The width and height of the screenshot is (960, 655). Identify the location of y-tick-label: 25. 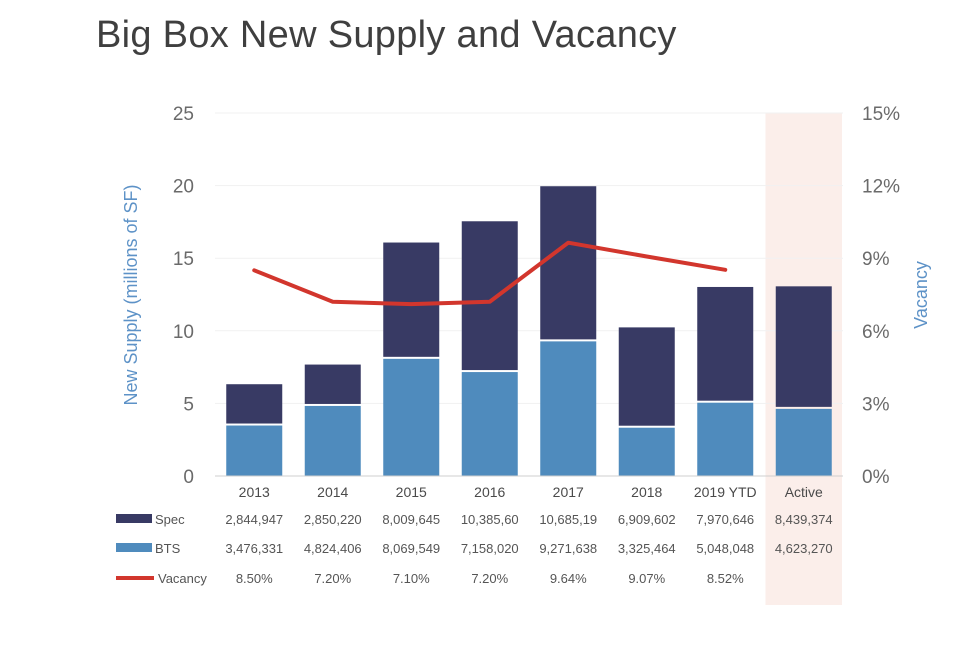
(183, 114).